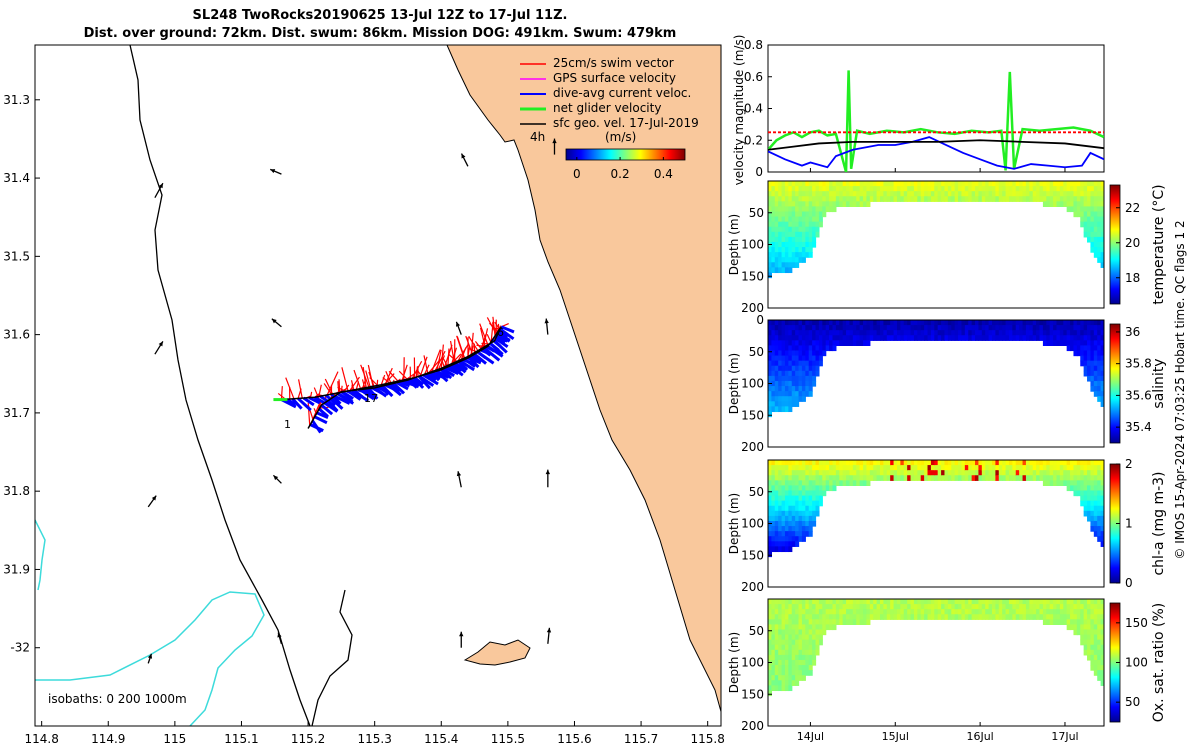  I want to click on section-oxygen-y-tick-label: 150, so click(752, 694).